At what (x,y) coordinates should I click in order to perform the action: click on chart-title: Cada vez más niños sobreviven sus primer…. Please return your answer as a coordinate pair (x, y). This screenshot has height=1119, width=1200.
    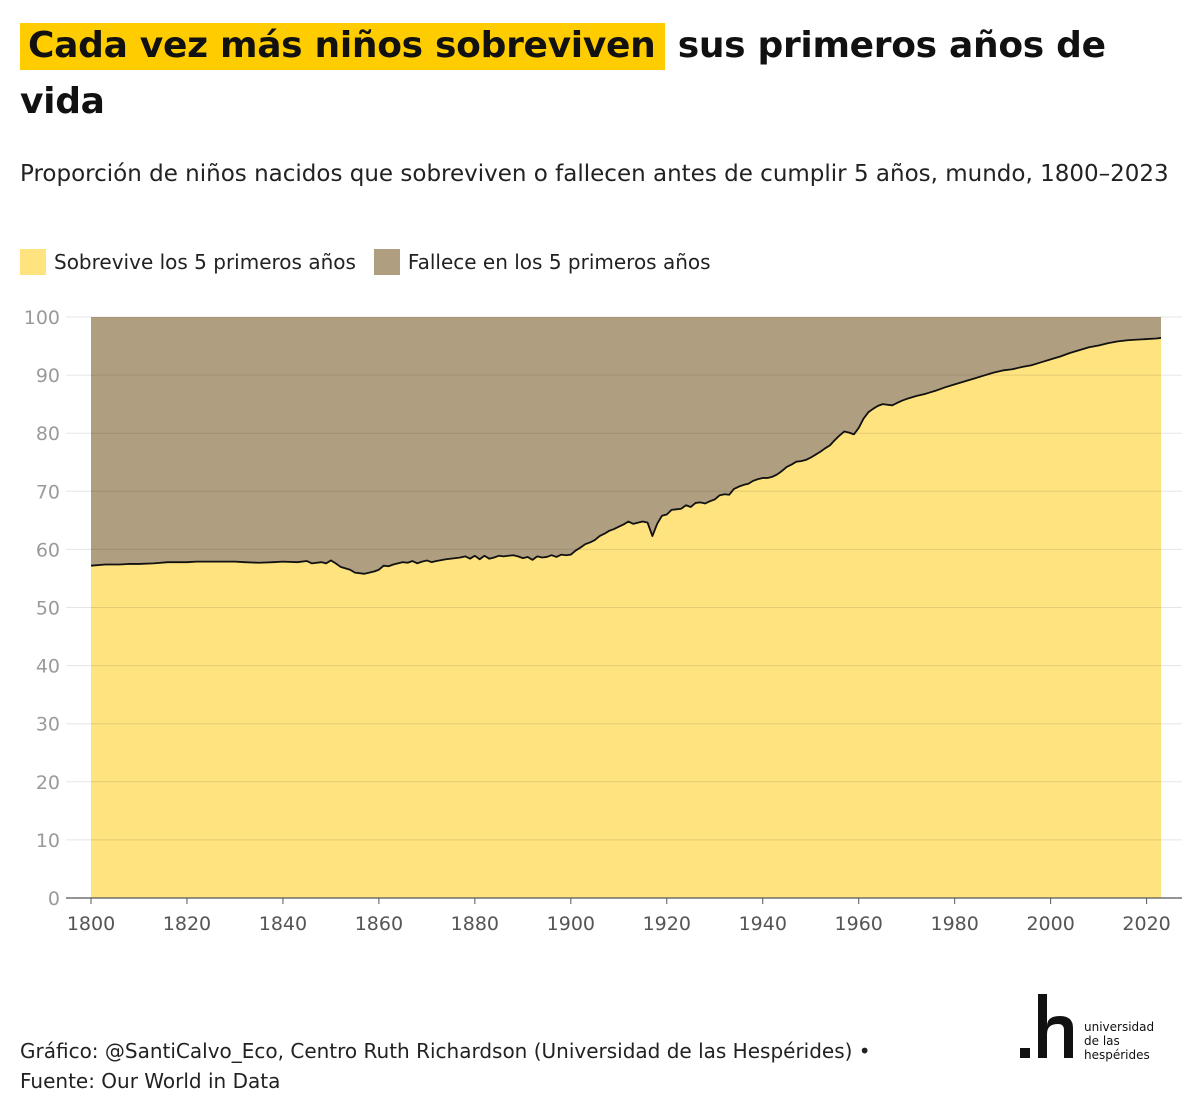
    Looking at the image, I should click on (600, 74).